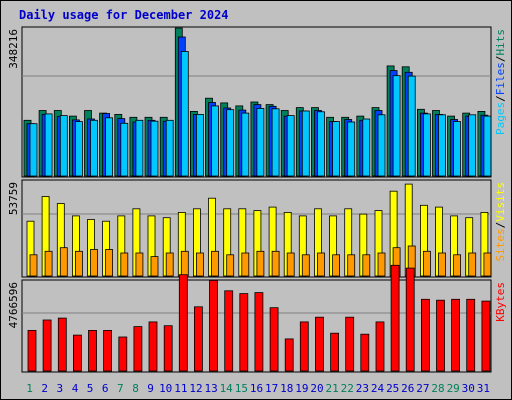 The width and height of the screenshot is (512, 400). What do you see at coordinates (392, 388) in the screenshot?
I see `x-tick-label: 25` at bounding box center [392, 388].